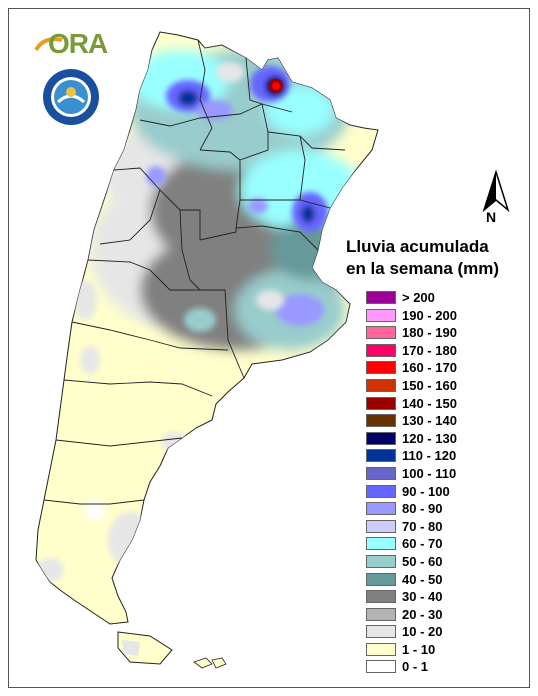 This screenshot has width=538, height=696. Describe the element at coordinates (422, 561) in the screenshot. I see `legend-label: 50 - 60` at that location.